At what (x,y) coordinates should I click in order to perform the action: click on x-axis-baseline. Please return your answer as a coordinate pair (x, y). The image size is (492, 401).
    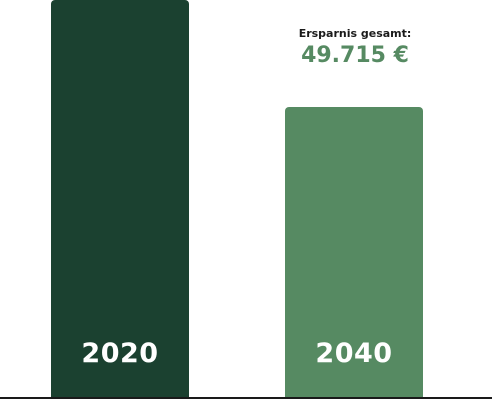
    Looking at the image, I should click on (246, 398).